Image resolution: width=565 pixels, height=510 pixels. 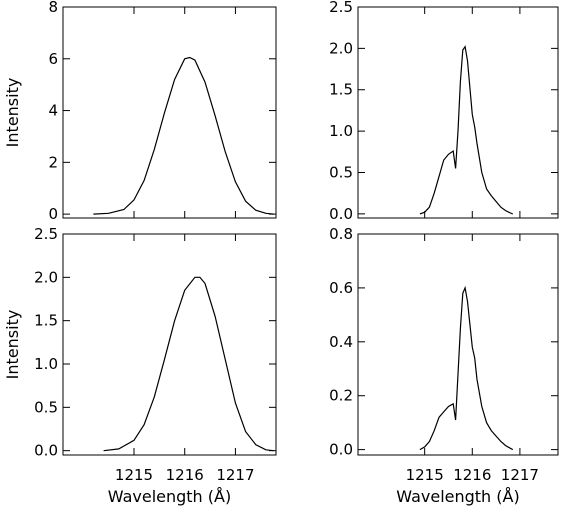 I want to click on y-tick-label: 6, so click(x=53, y=59).